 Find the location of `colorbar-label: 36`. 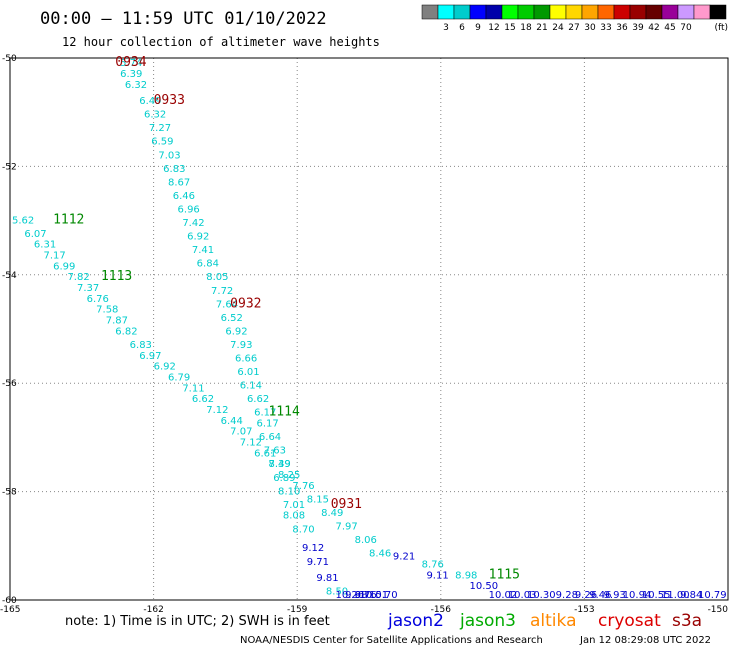

colorbar-label: 36 is located at coordinates (622, 28).